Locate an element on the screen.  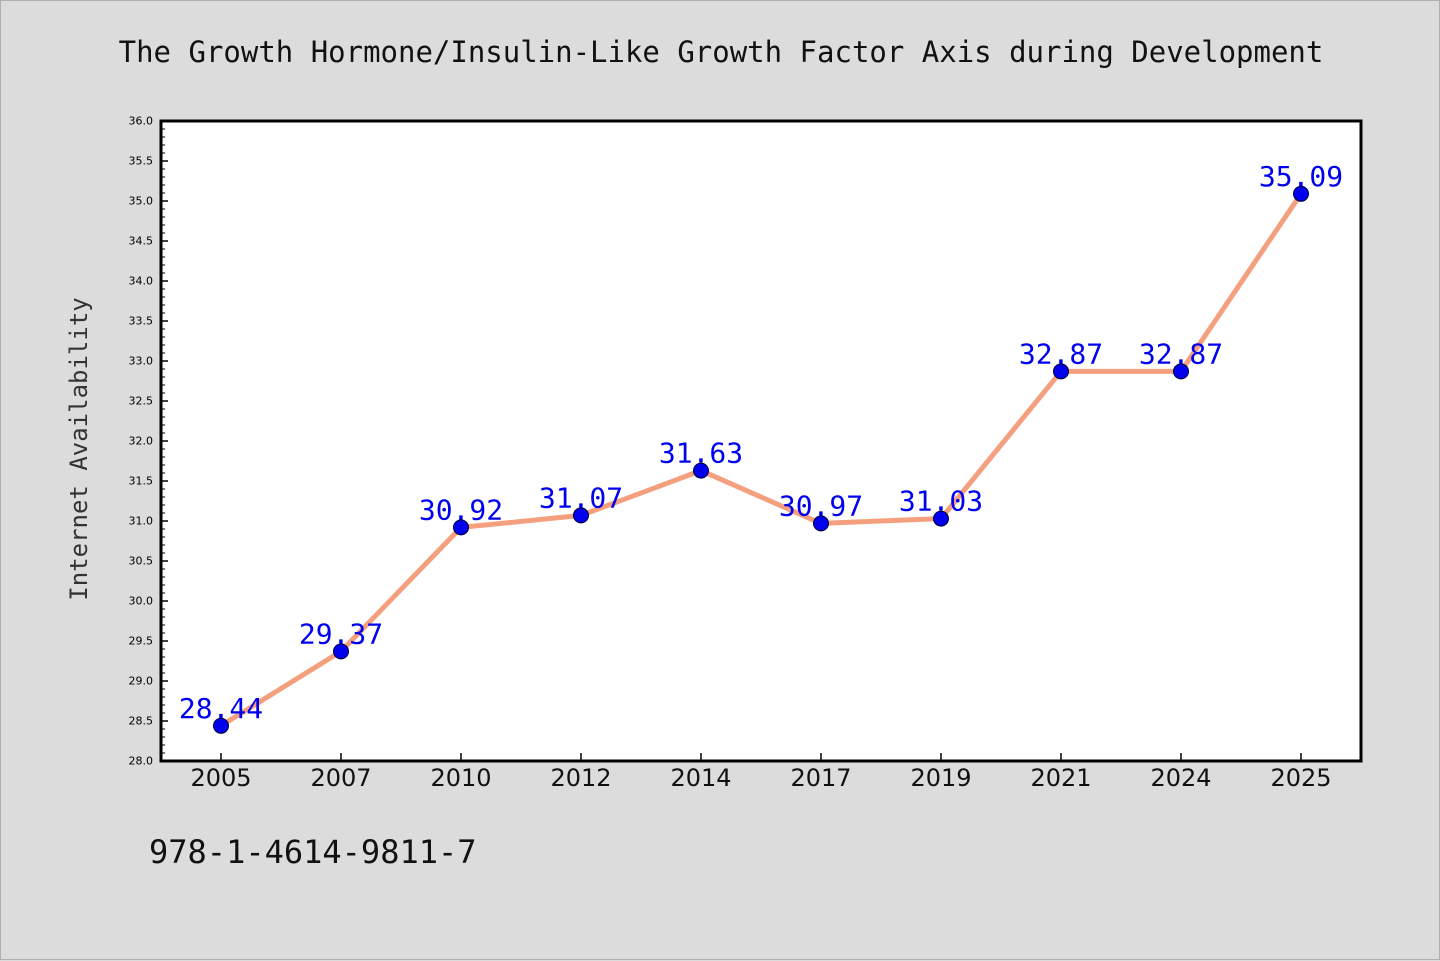
data-label: 28.44 is located at coordinates (221, 708).